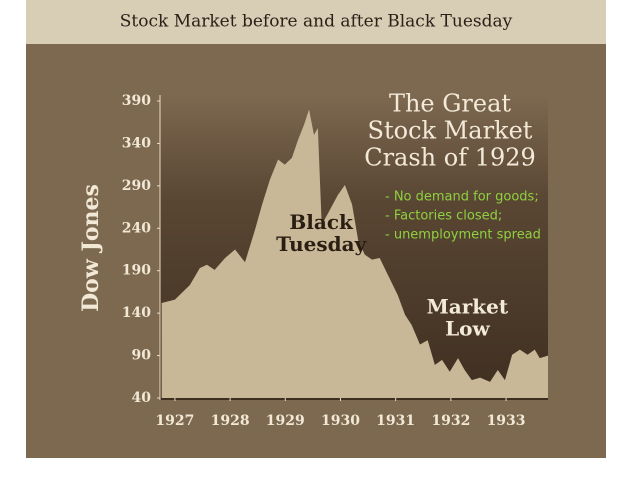 This screenshot has height=483, width=638. Describe the element at coordinates (450, 158) in the screenshot. I see `heading: Crash of 1929` at that location.